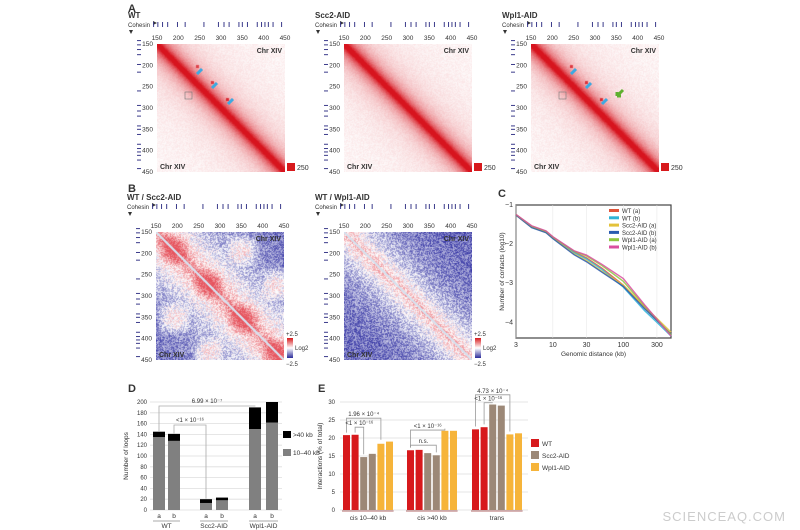 This screenshot has width=800, height=530. I want to click on y-tick-label: 100, so click(142, 457).